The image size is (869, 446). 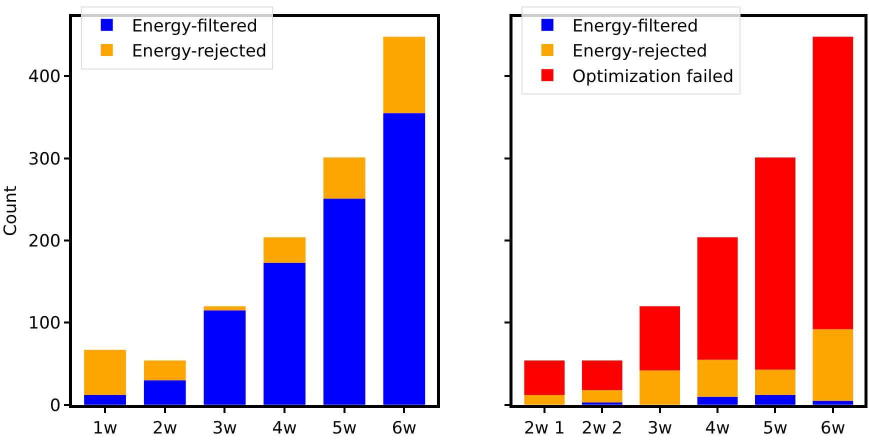 I want to click on y-tick-label: 200, so click(x=44, y=241).